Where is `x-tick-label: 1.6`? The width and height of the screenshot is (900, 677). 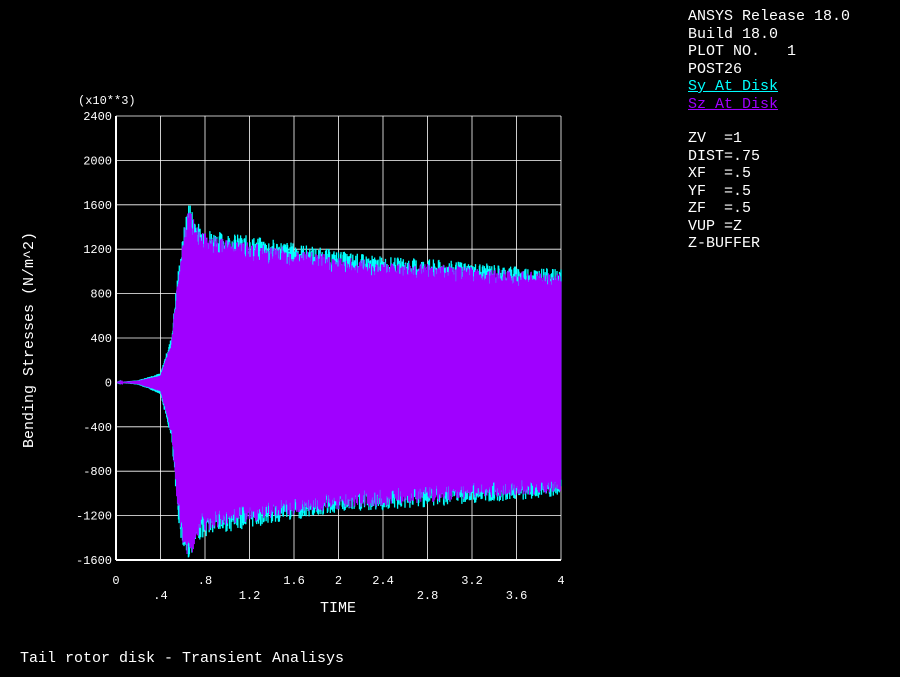
x-tick-label: 1.6 is located at coordinates (294, 581).